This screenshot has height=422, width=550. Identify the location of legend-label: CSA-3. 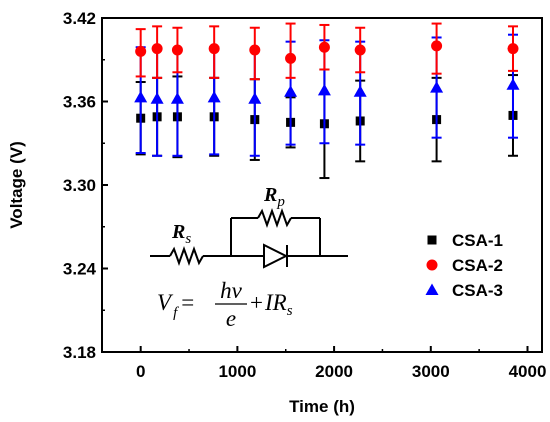
(477, 290).